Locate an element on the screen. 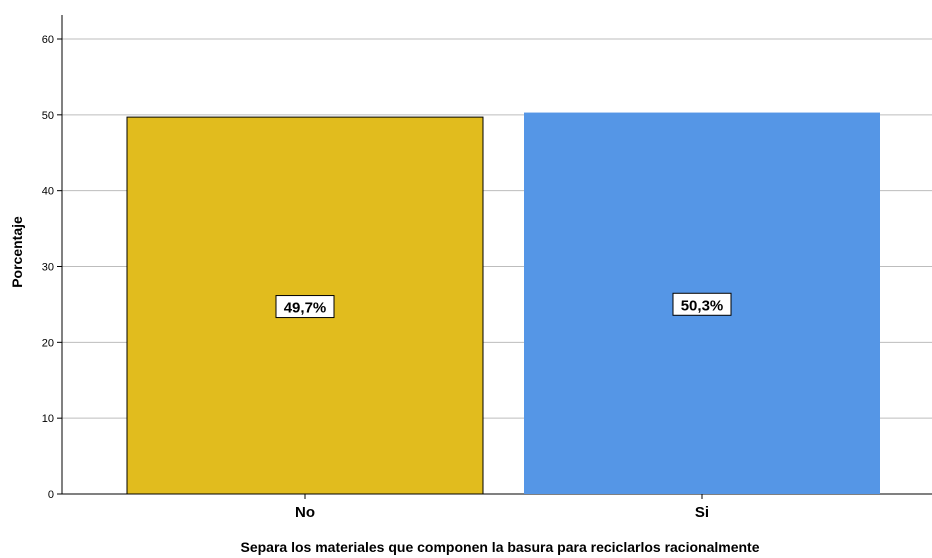 This screenshot has height=558, width=932. y-tick-label: 30 is located at coordinates (48, 268).